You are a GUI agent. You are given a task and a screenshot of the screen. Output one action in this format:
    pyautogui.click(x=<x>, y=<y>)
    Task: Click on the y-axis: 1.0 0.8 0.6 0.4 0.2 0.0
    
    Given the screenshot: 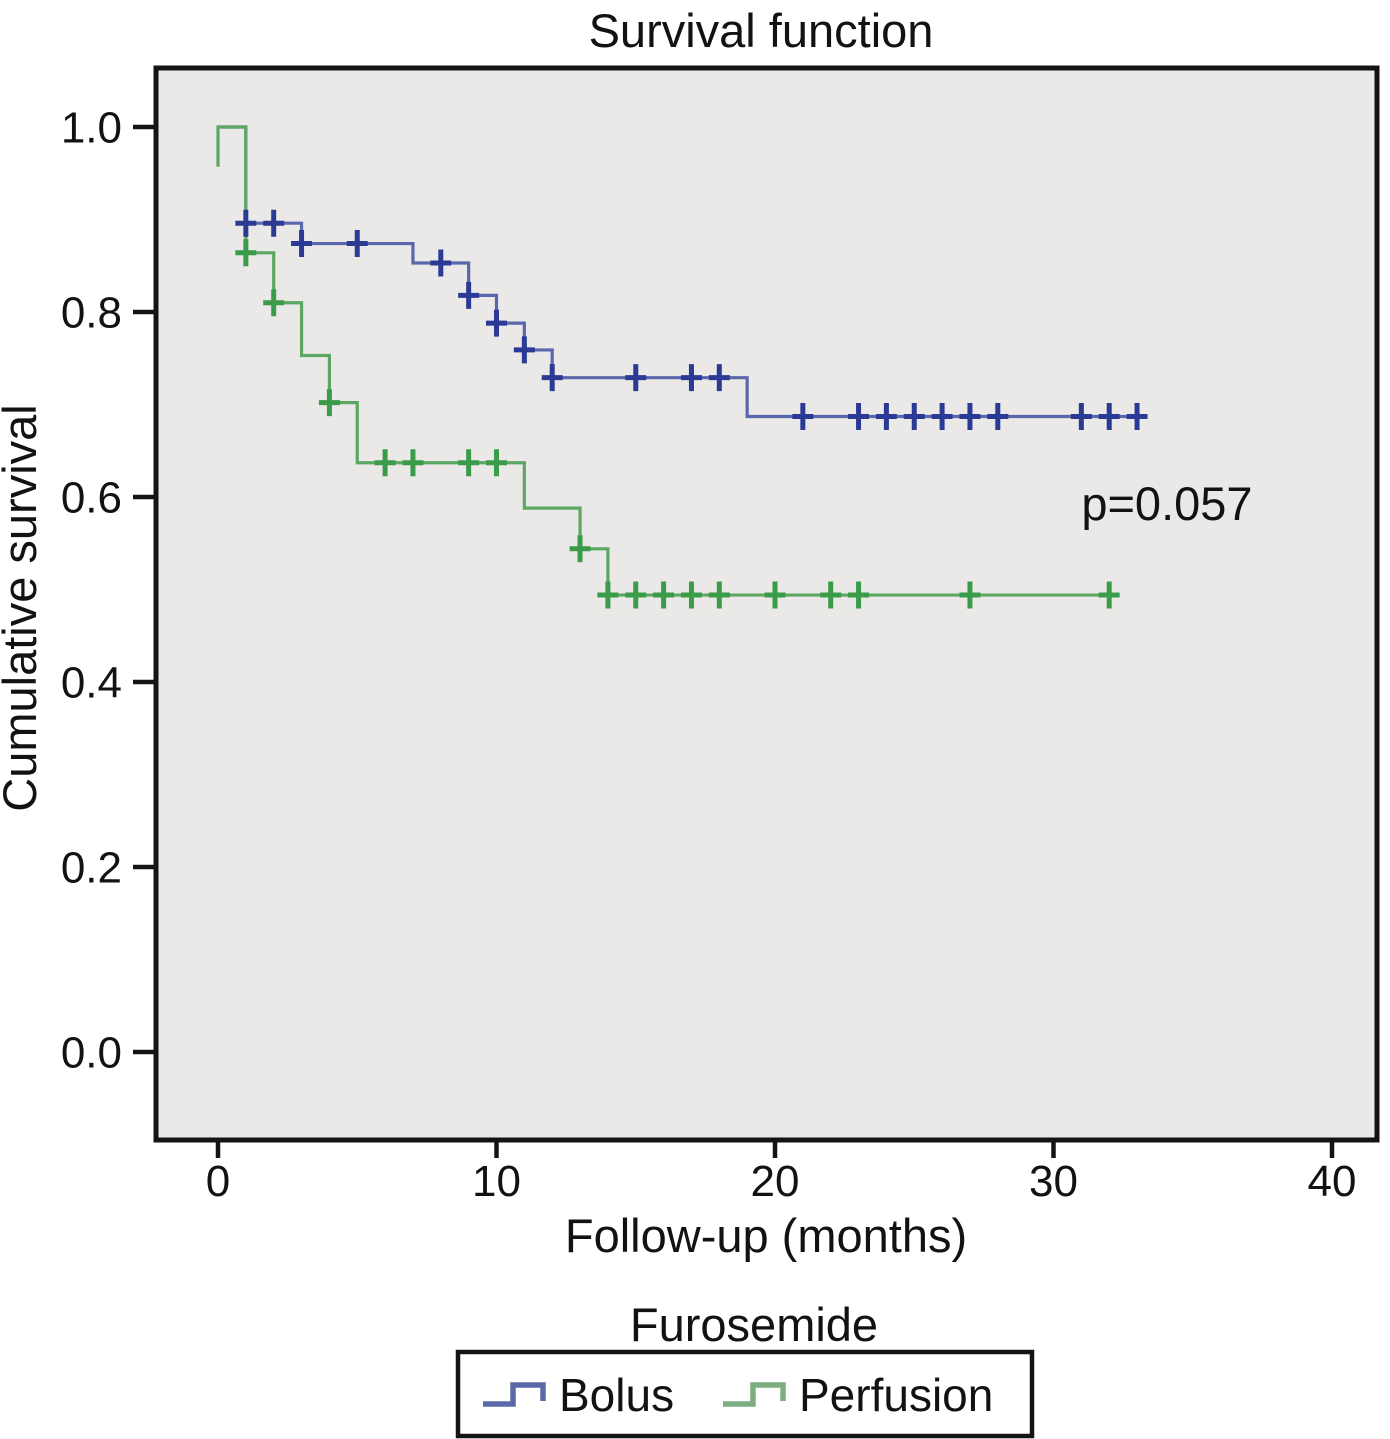 What is the action you would take?
    pyautogui.click(x=108, y=591)
    